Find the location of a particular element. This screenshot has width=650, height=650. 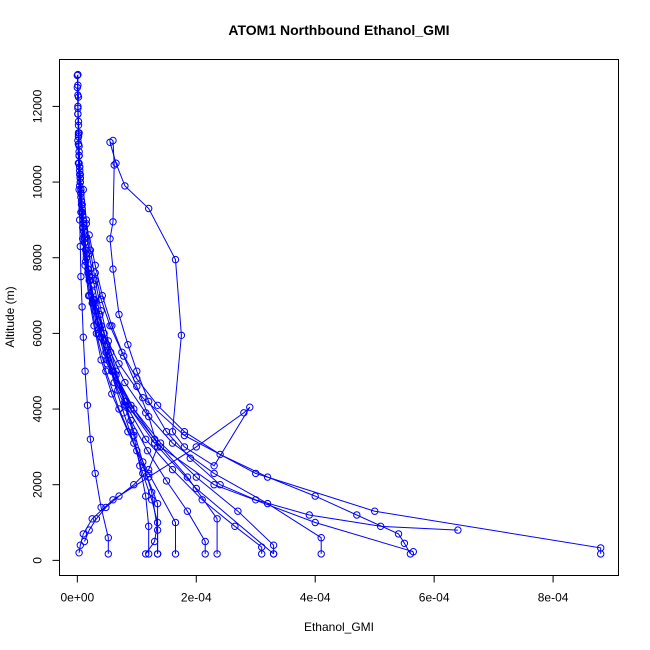

y-tick-label: 8000 is located at coordinates (38, 257).